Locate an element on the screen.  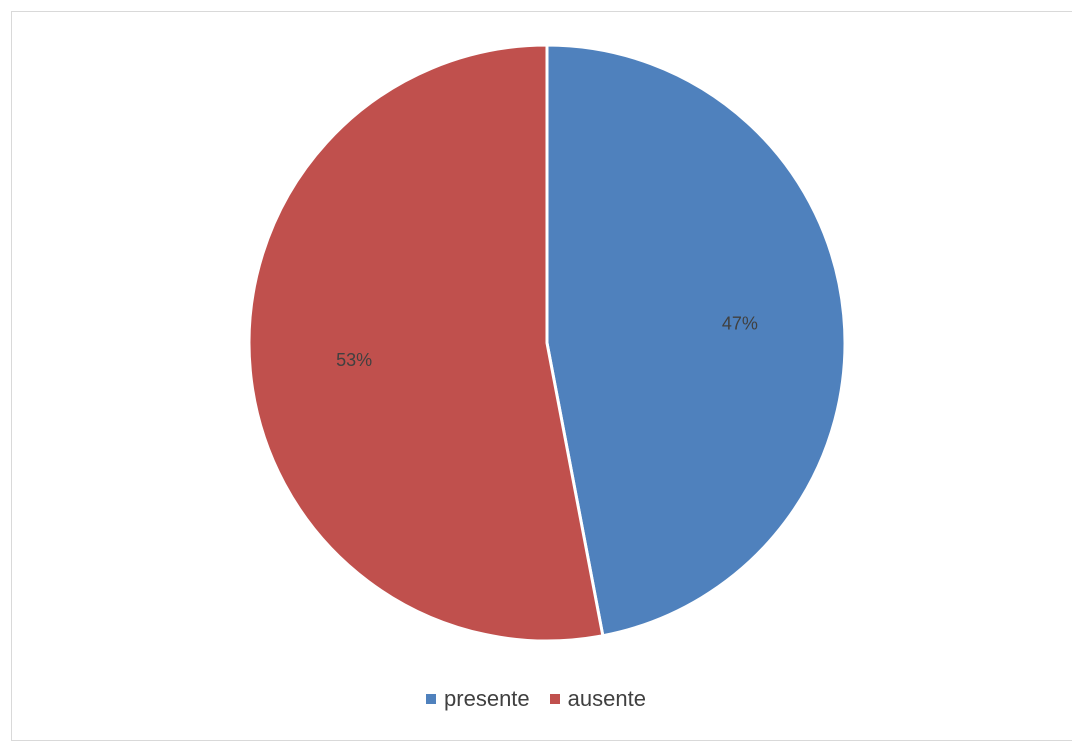
legend-swatch-presente is located at coordinates (431, 699).